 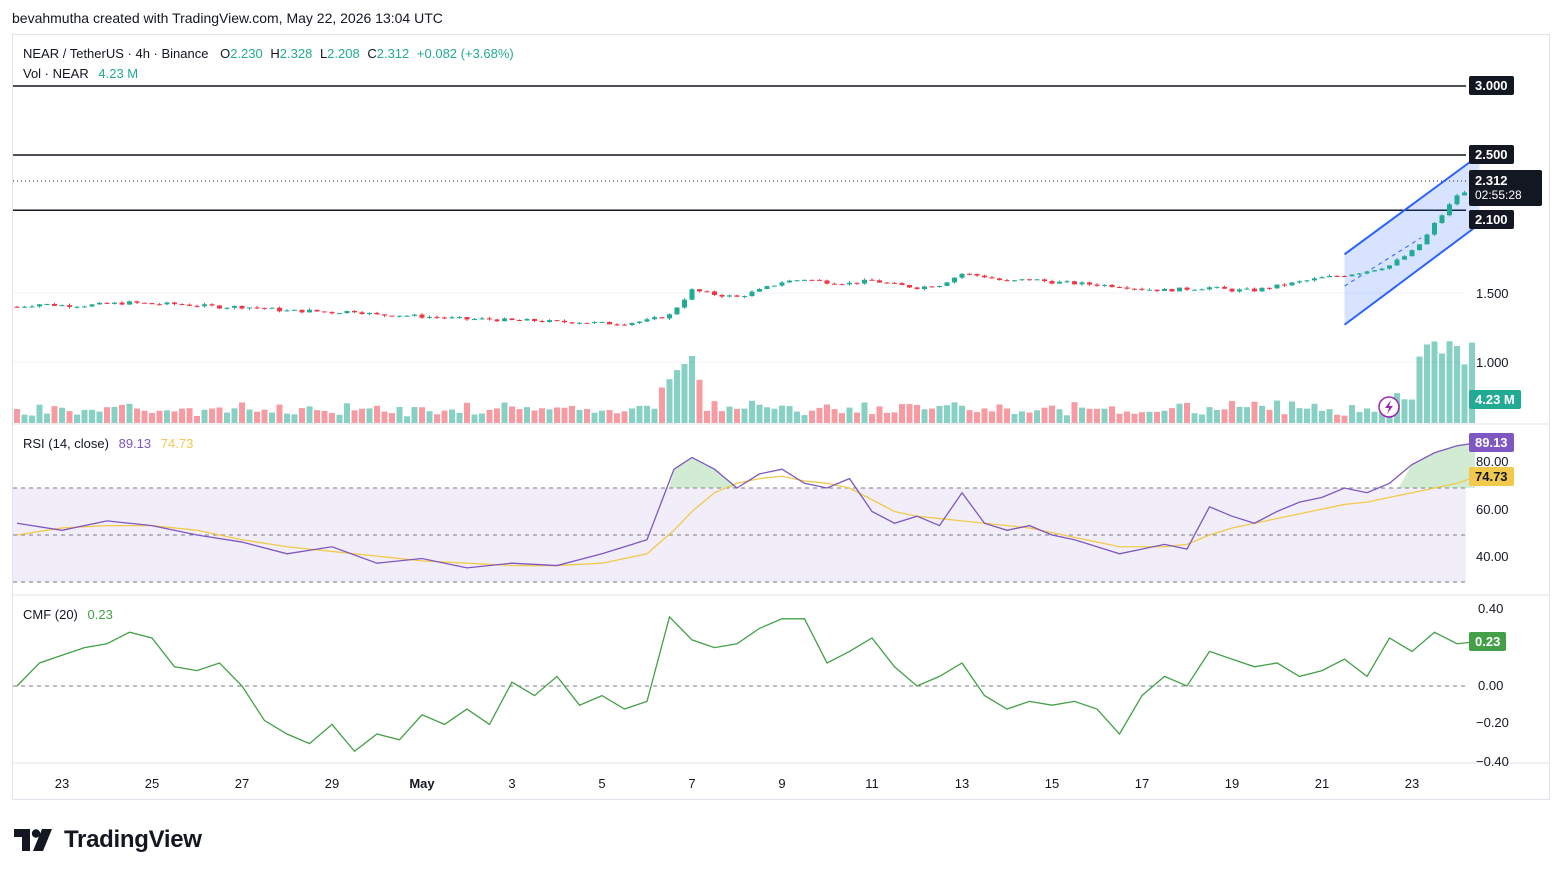 What do you see at coordinates (323, 53) in the screenshot?
I see `low-label: L` at bounding box center [323, 53].